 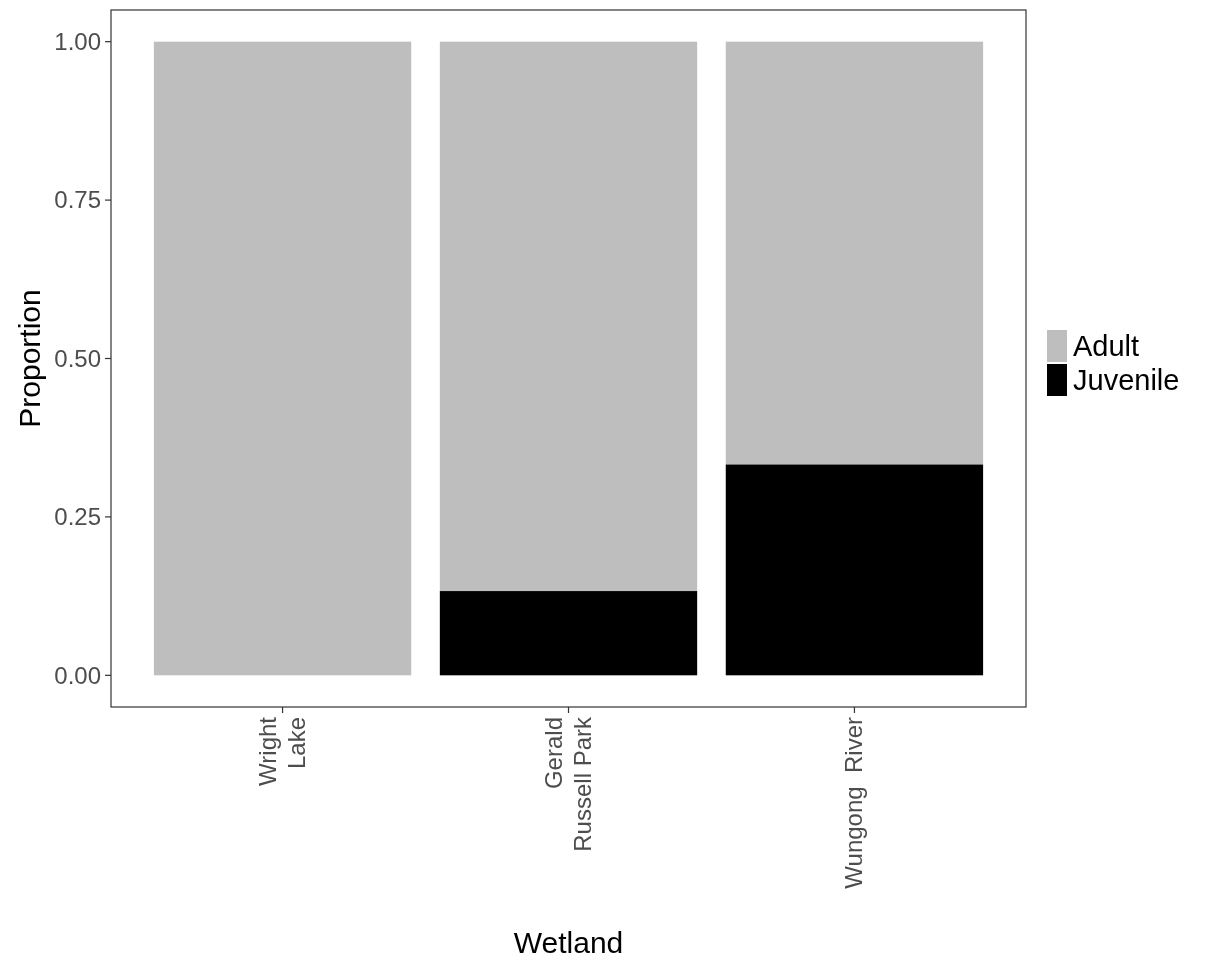 What do you see at coordinates (1126, 380) in the screenshot?
I see `legend-label: Juvenile` at bounding box center [1126, 380].